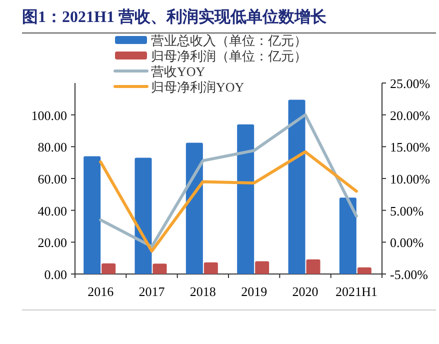 This screenshot has height=344, width=439. I want to click on y-tick-label: 0.00, so click(55, 274).